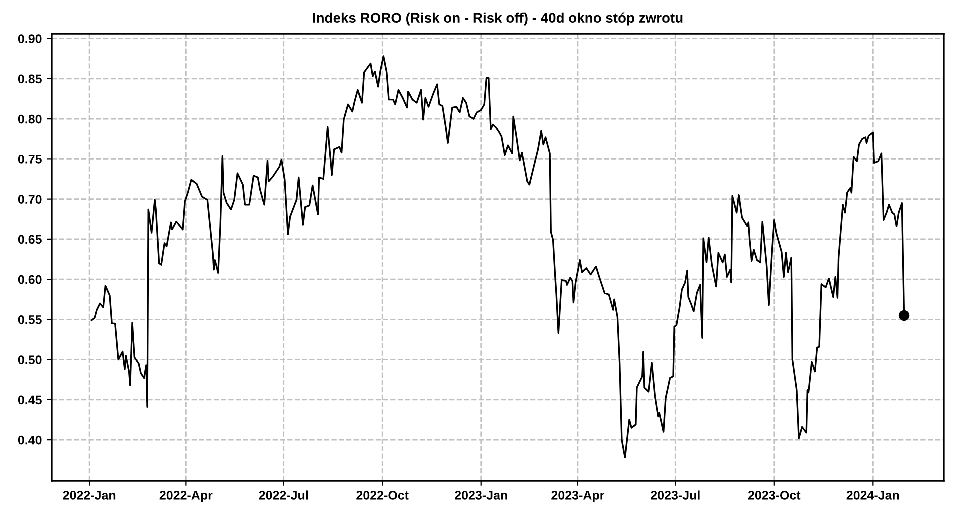  I want to click on y-tick-label: 0.50, so click(30, 360).